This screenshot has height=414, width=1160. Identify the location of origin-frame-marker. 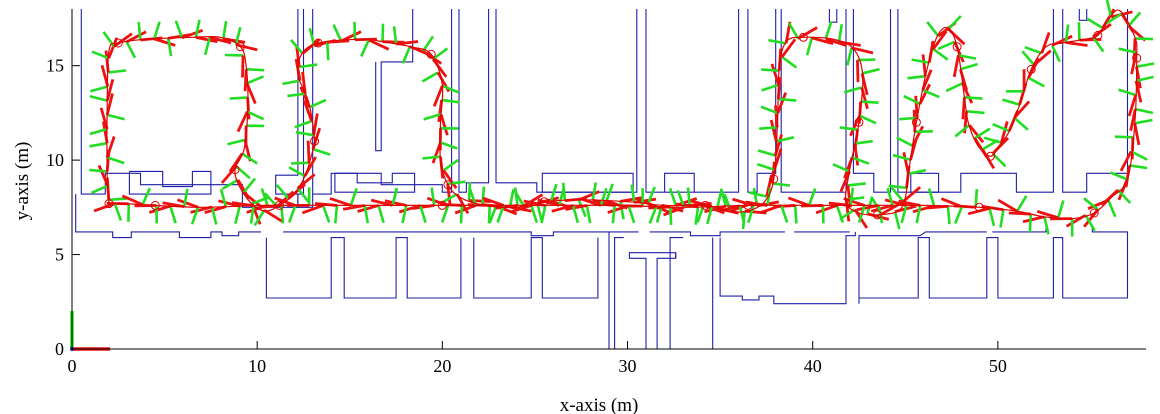
(90, 331).